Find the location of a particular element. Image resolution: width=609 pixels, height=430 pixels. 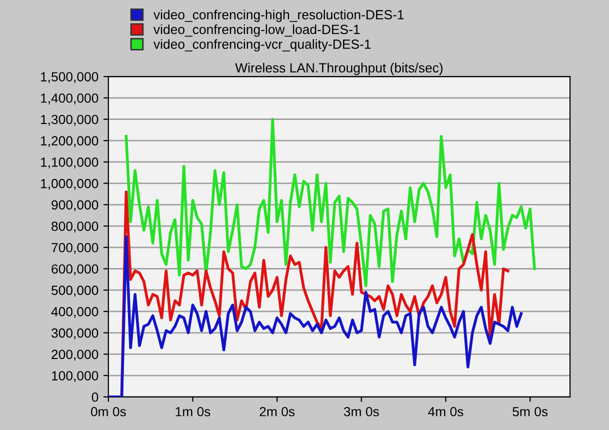

y-tick-label: 800,000 is located at coordinates (75, 227).